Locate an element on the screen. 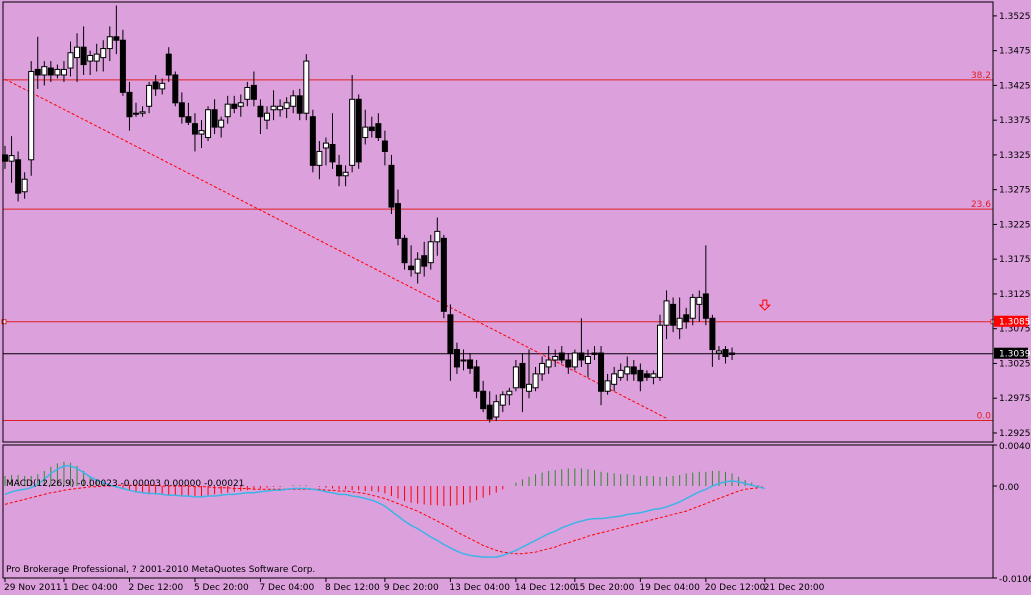  macd-y-tick-label: -0.01061 is located at coordinates (1015, 580).